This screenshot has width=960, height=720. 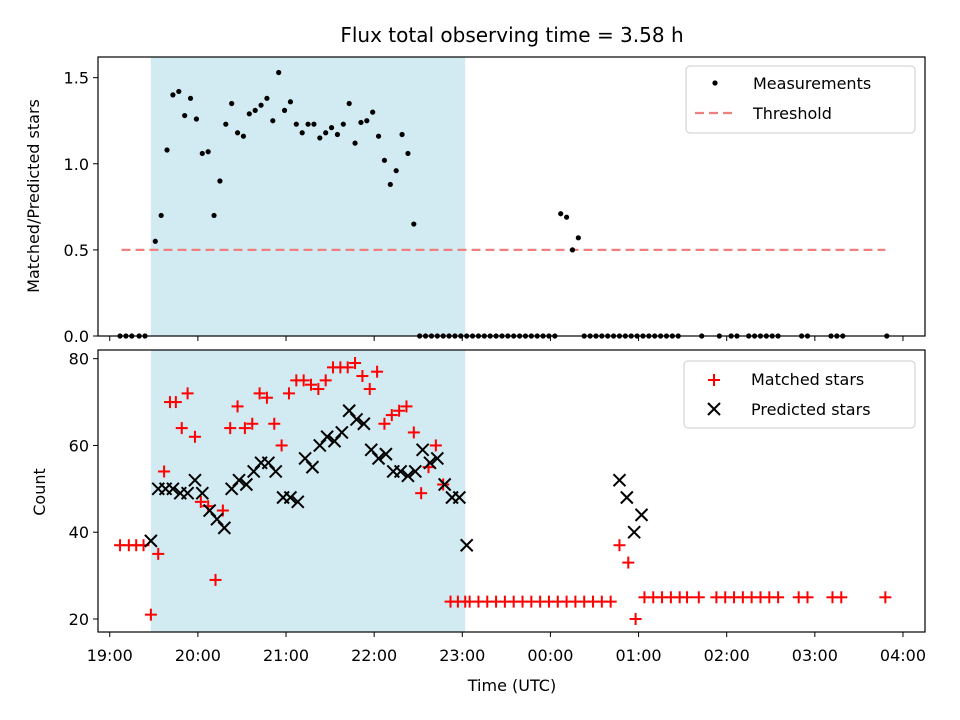 What do you see at coordinates (308, 196) in the screenshot?
I see `top-observing-span` at bounding box center [308, 196].